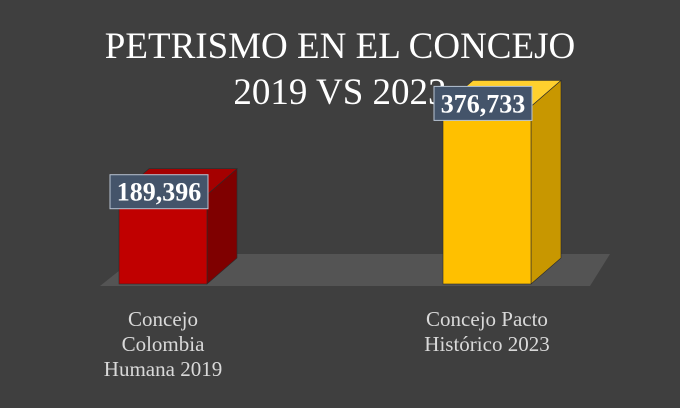 Image resolution: width=680 pixels, height=408 pixels. What do you see at coordinates (487, 195) in the screenshot?
I see `bar-2-front` at bounding box center [487, 195].